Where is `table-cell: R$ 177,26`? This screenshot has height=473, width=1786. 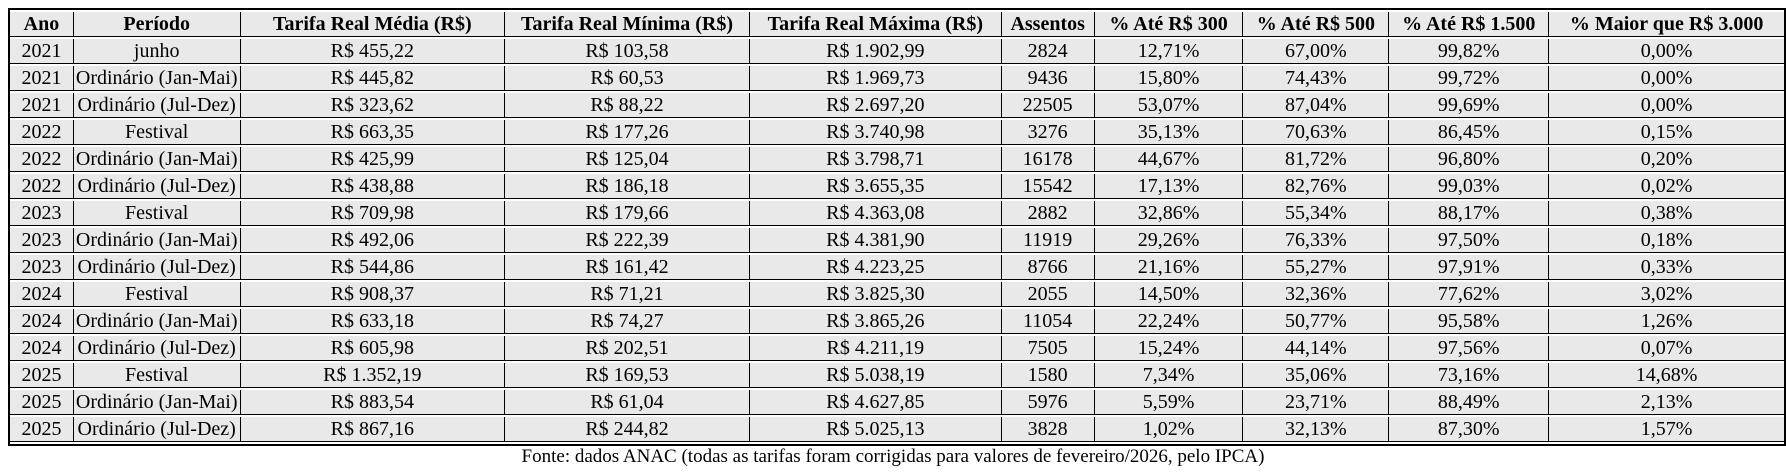 table-cell: R$ 177,26 is located at coordinates (627, 132).